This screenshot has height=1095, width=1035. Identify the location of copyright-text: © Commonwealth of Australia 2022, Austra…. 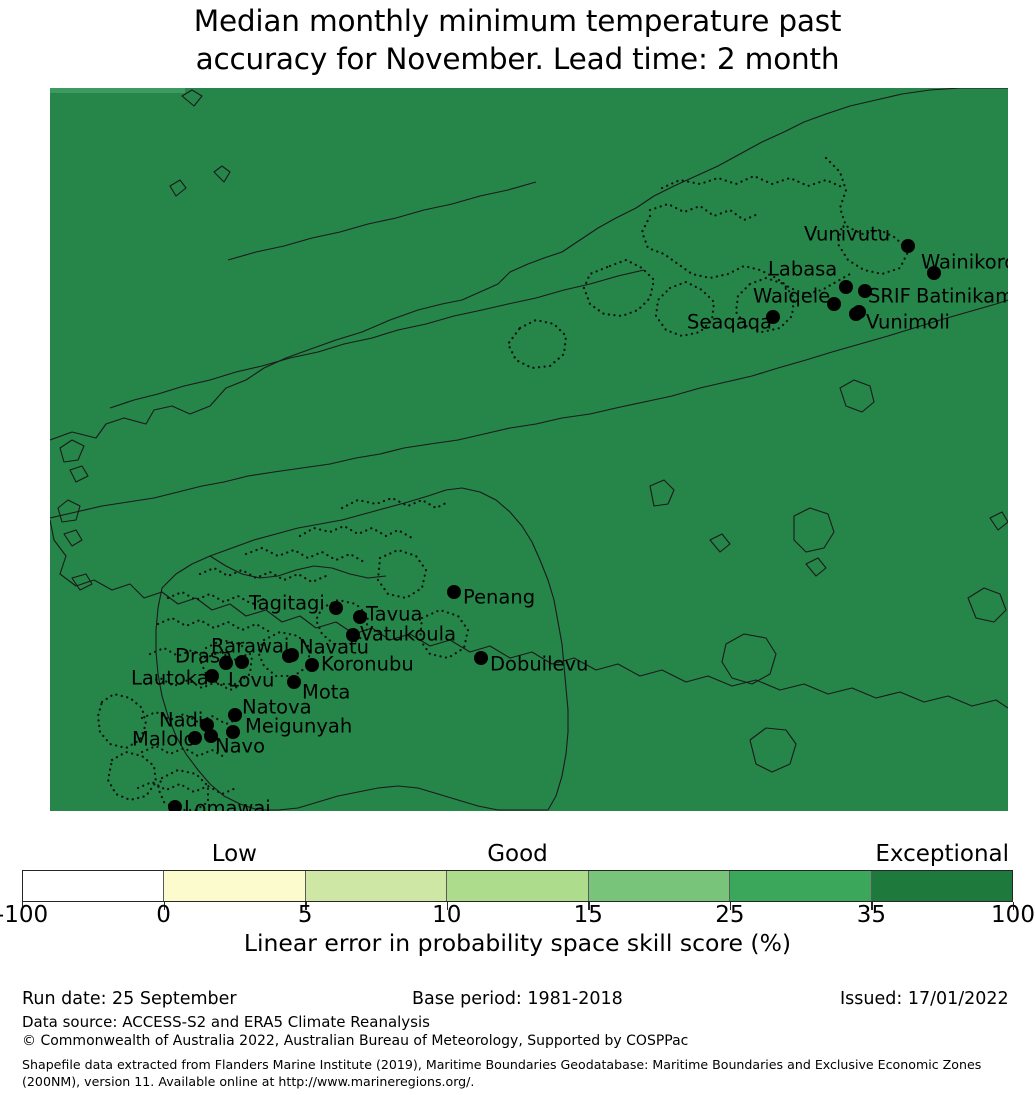
(355, 1041).